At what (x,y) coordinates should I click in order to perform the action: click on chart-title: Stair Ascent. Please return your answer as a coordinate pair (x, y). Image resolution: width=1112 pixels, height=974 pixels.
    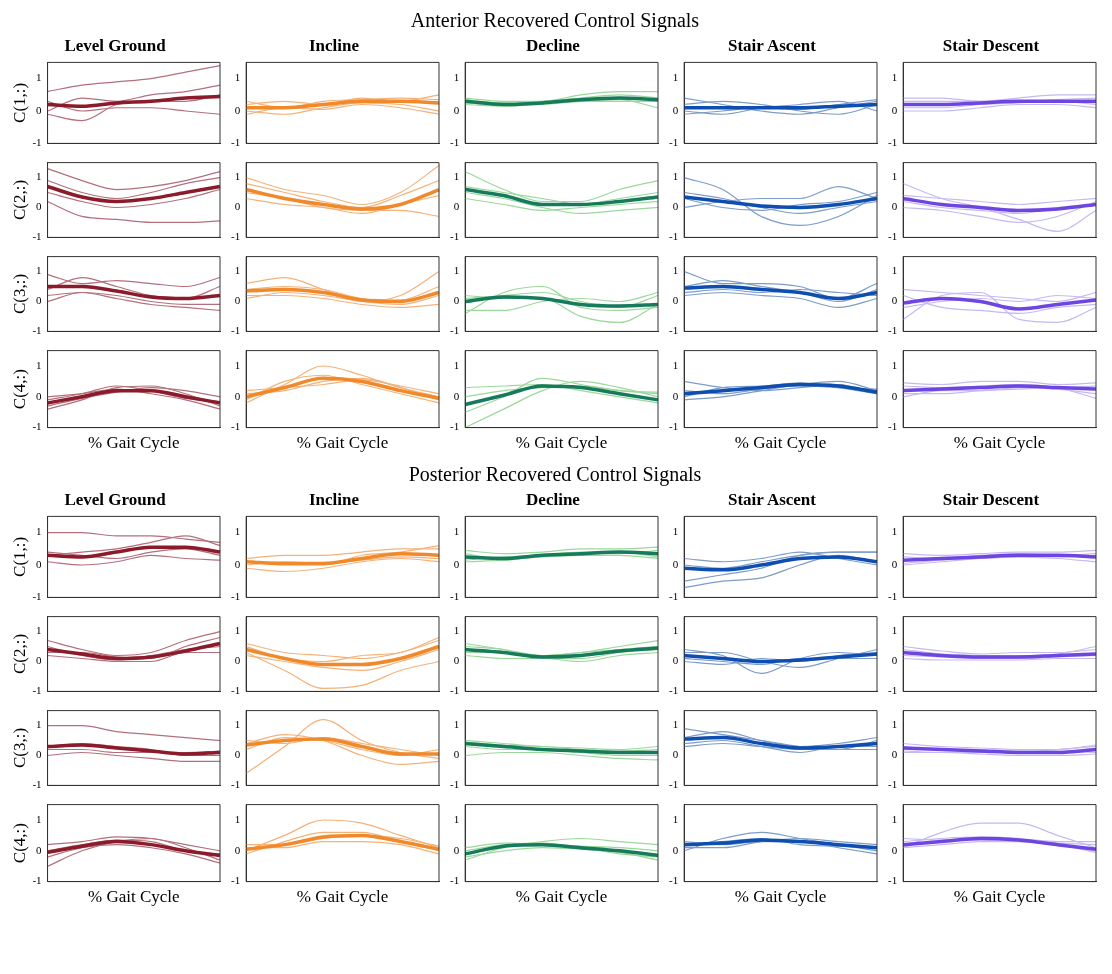
    Looking at the image, I should click on (772, 499).